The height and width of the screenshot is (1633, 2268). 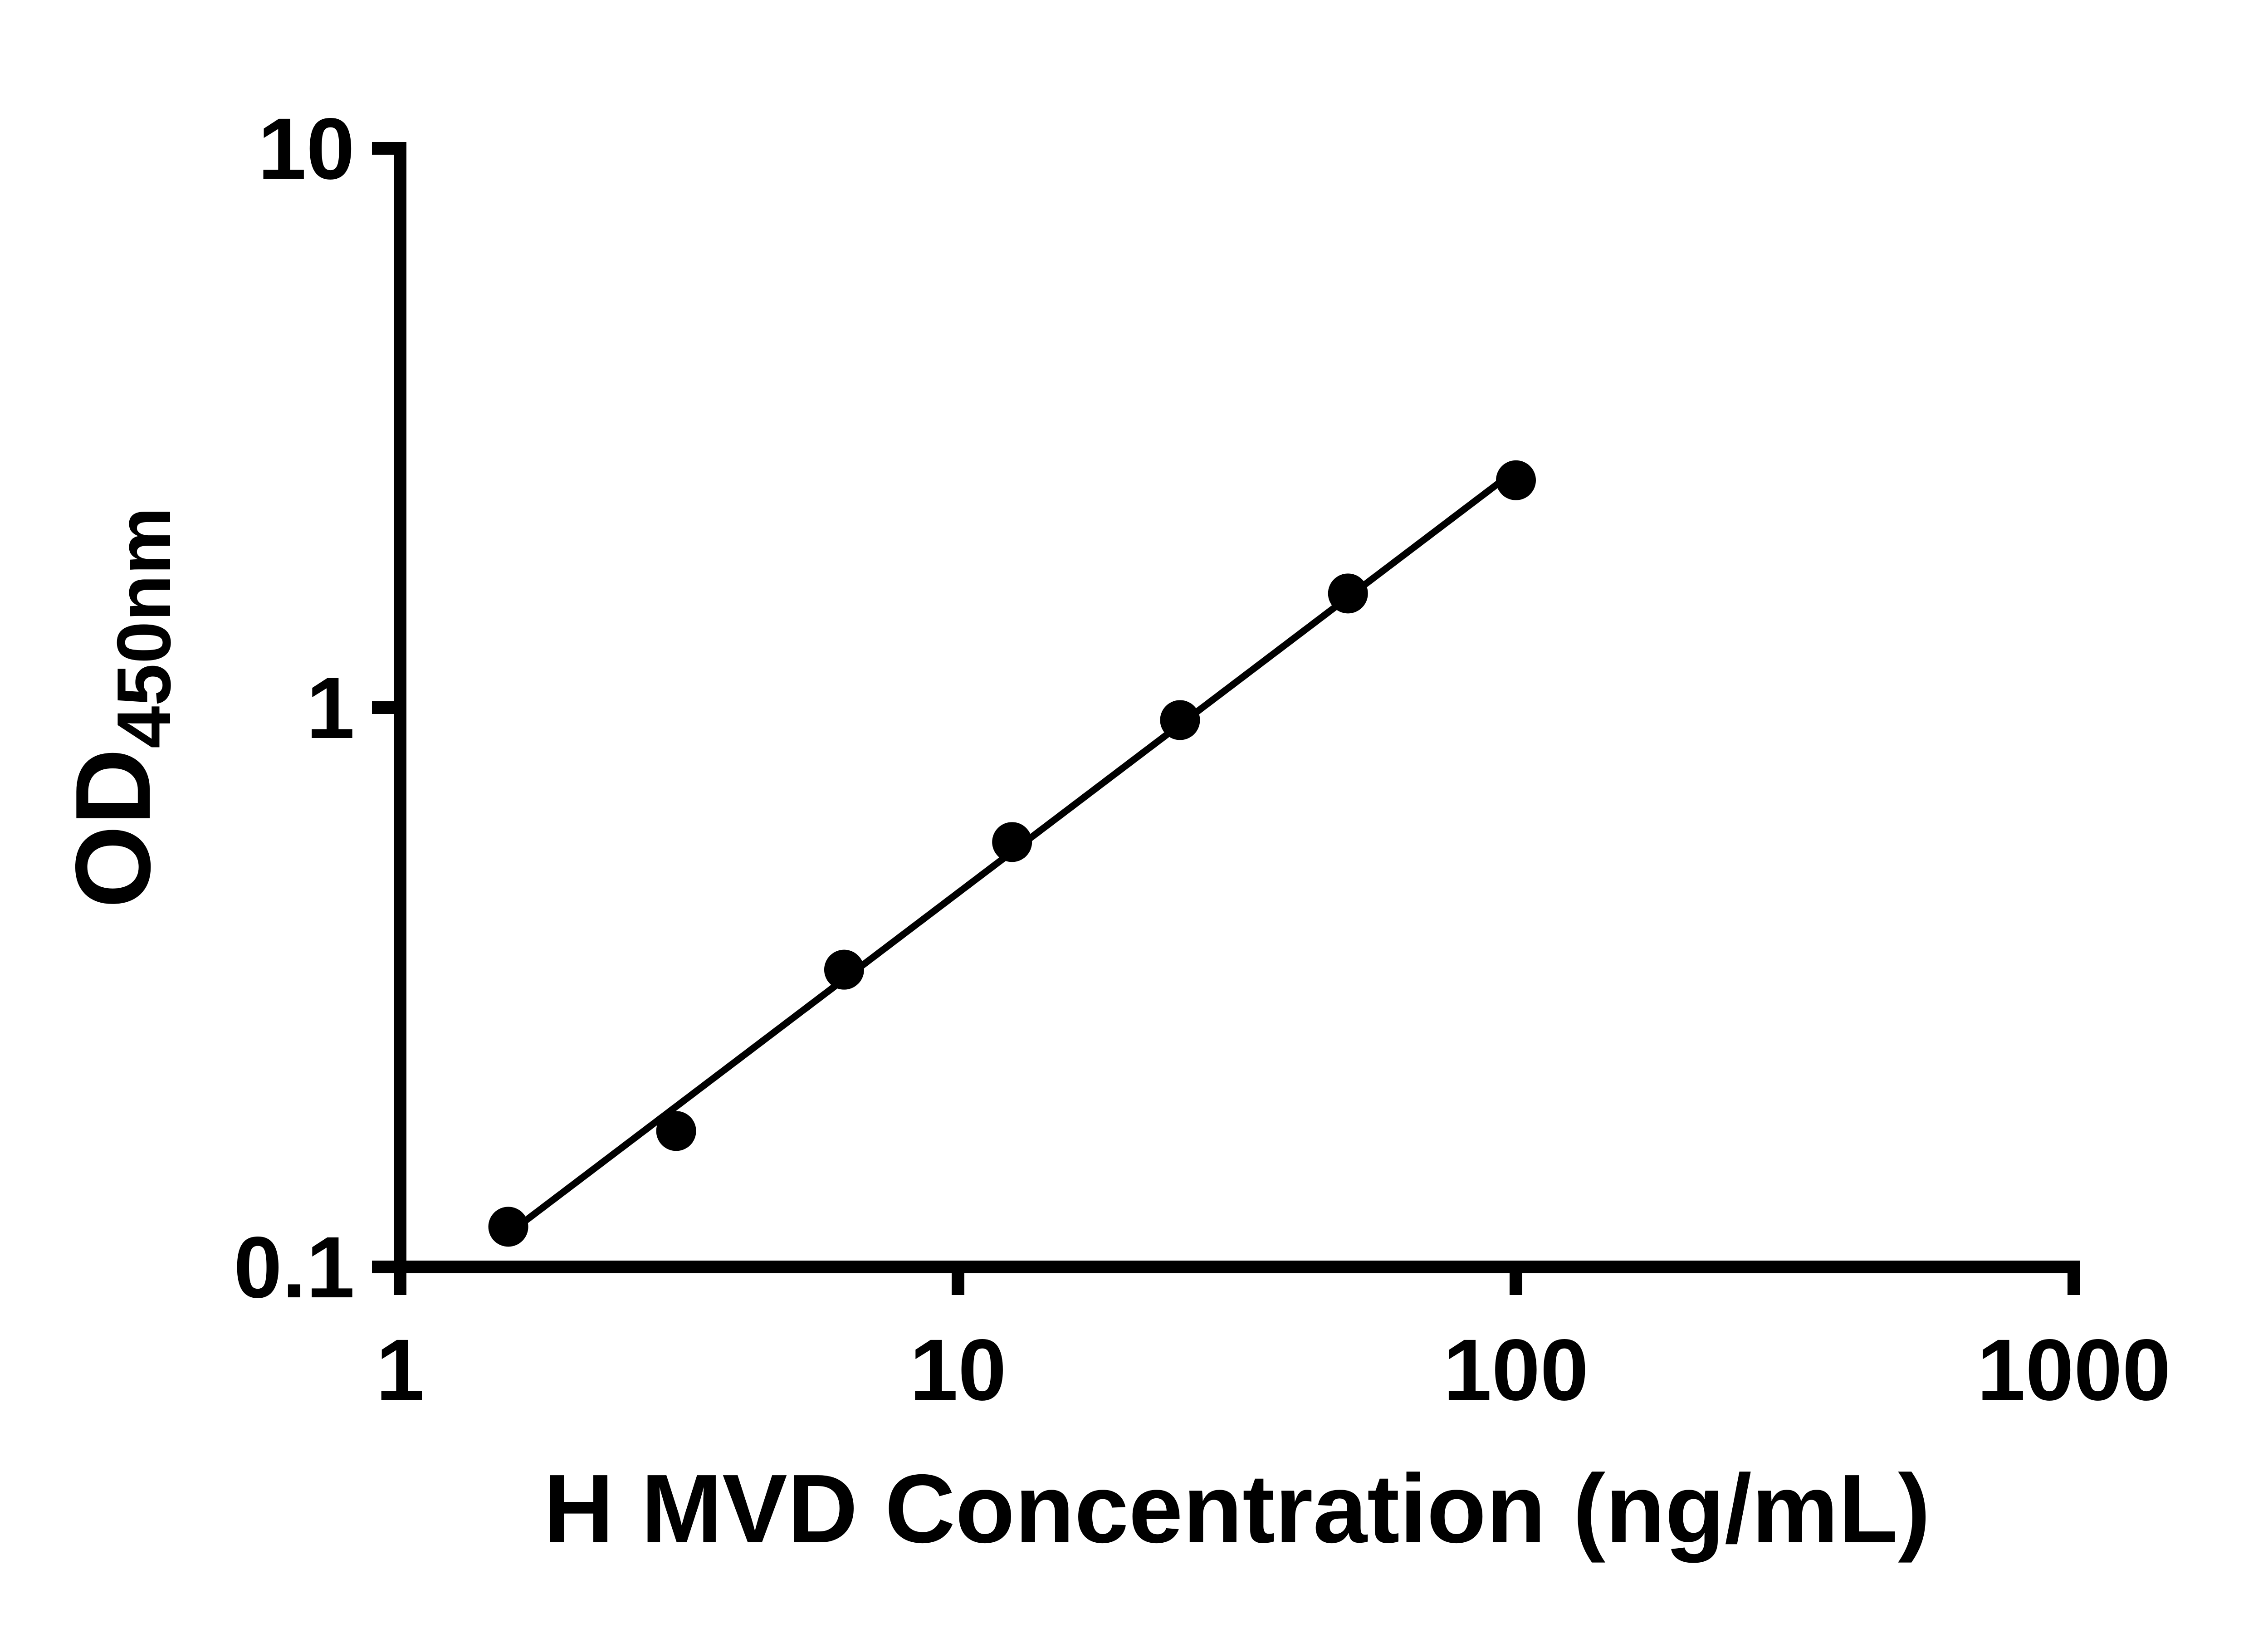 I want to click on y-axis-title-sub: 450nm, so click(x=144, y=627).